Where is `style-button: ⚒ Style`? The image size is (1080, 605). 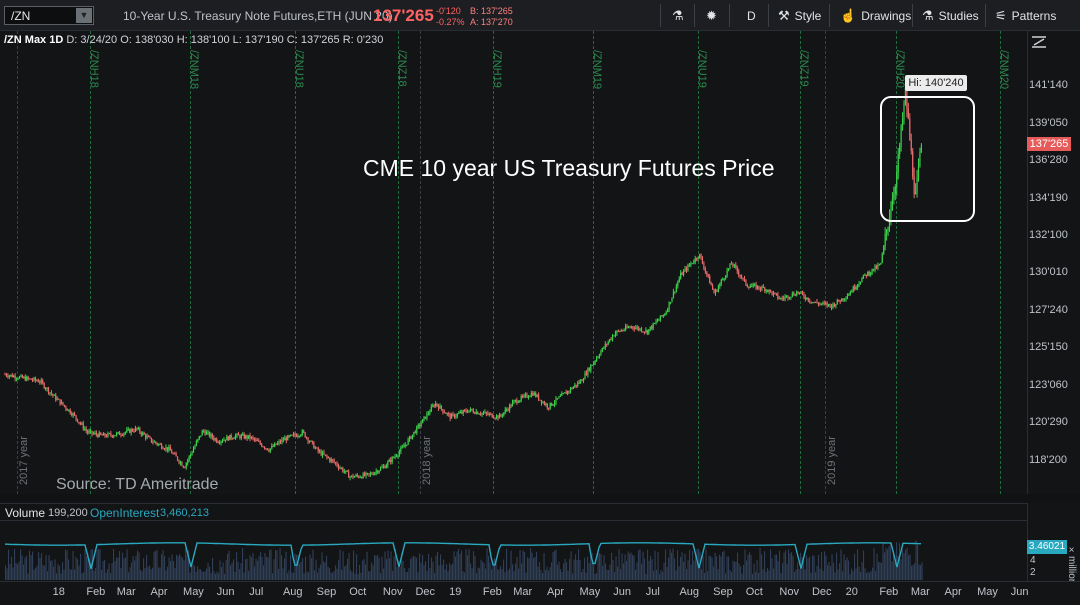 style-button: ⚒ Style is located at coordinates (799, 16).